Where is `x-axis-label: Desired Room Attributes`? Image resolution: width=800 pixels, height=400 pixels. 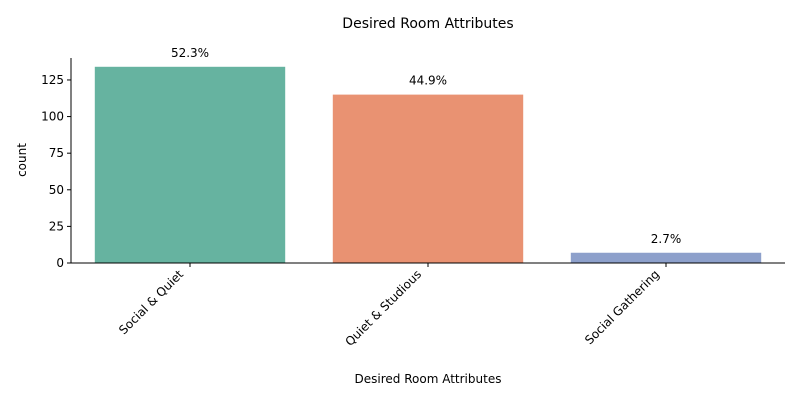 x-axis-label: Desired Room Attributes is located at coordinates (428, 379).